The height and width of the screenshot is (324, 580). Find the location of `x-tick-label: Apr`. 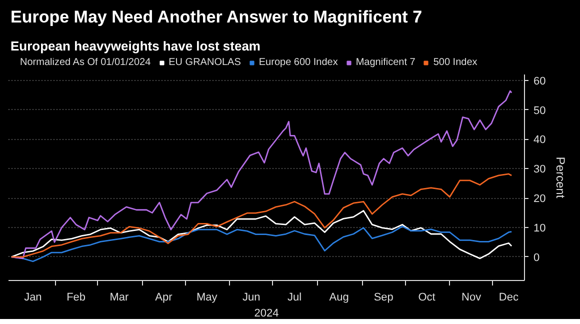

x-tick-label: Apr is located at coordinates (164, 298).